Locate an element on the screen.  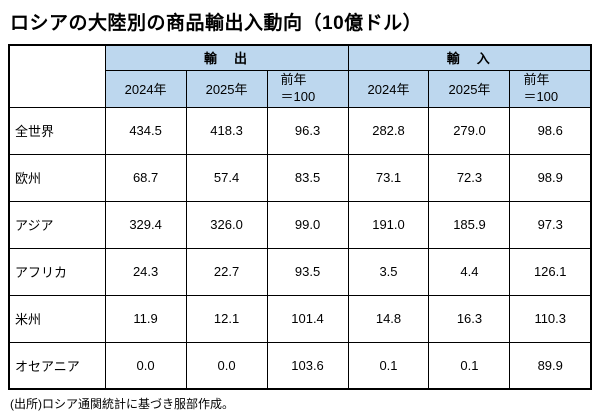
table-row-oceania: オセアニア 0.0 0.0 103.6 0.1 0.1 89.9 is located at coordinates (300, 365).